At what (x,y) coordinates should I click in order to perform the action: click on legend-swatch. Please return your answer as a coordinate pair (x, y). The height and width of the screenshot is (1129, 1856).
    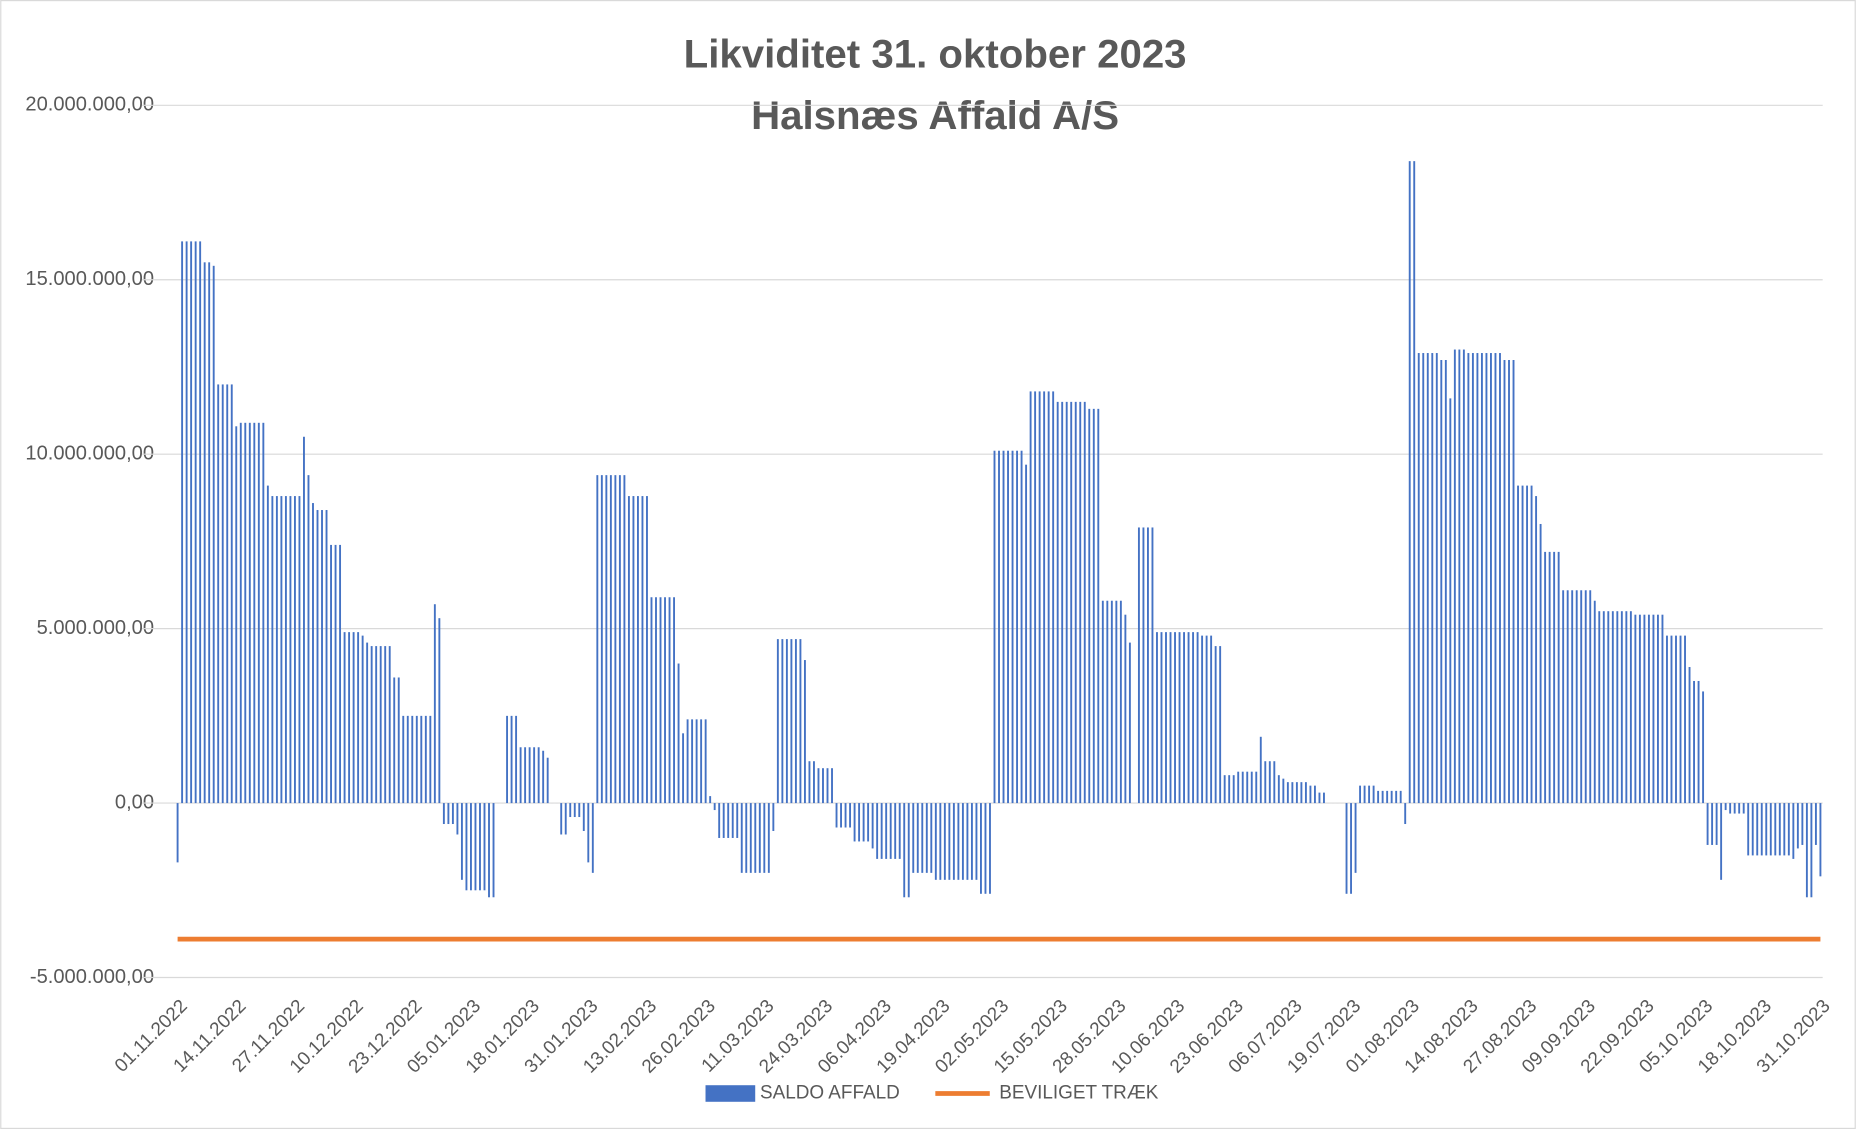
    Looking at the image, I should click on (730, 1093).